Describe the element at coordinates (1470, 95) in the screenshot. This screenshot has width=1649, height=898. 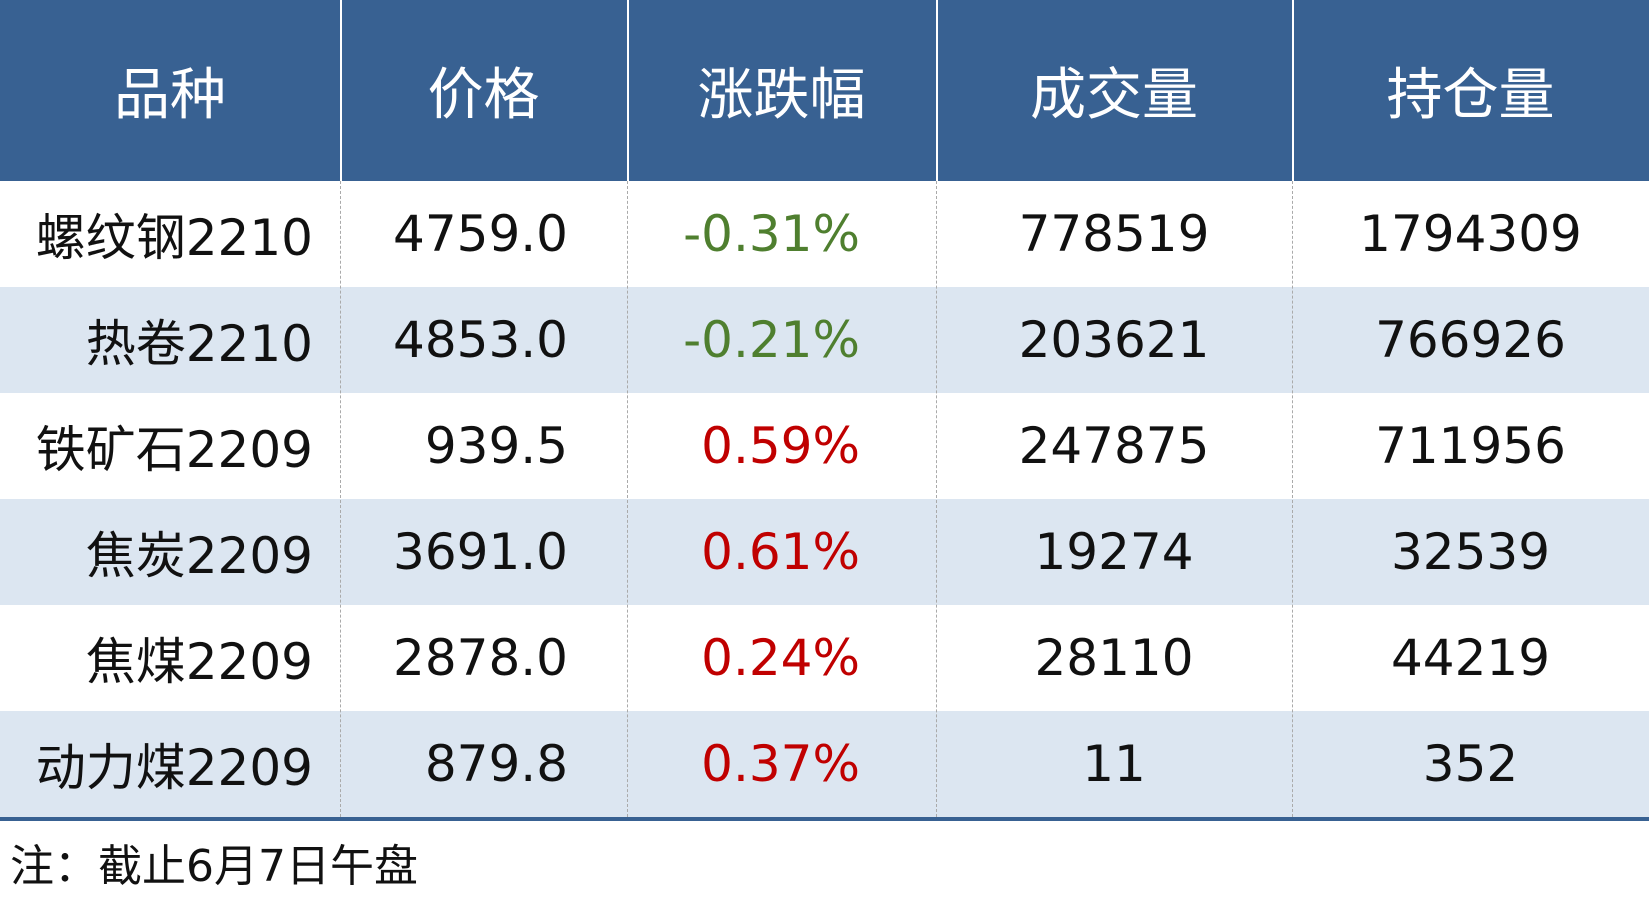
I see `header-cell: 持仓量` at that location.